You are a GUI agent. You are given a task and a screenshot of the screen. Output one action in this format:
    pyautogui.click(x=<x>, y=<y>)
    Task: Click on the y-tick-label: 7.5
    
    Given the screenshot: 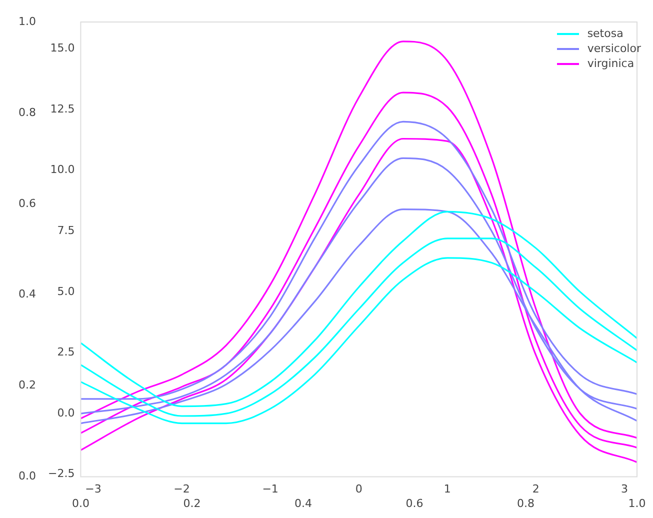 What is the action you would take?
    pyautogui.click(x=66, y=231)
    